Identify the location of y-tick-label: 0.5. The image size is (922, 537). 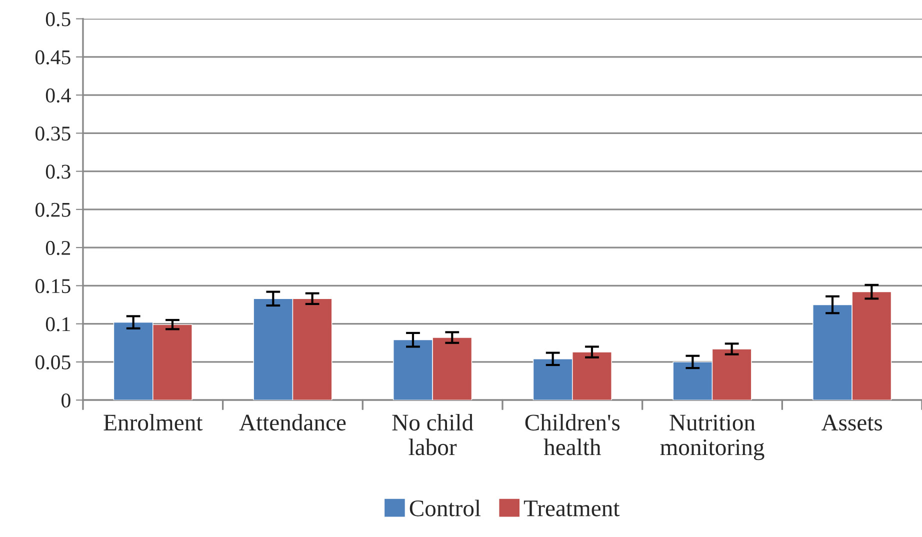
(58, 19).